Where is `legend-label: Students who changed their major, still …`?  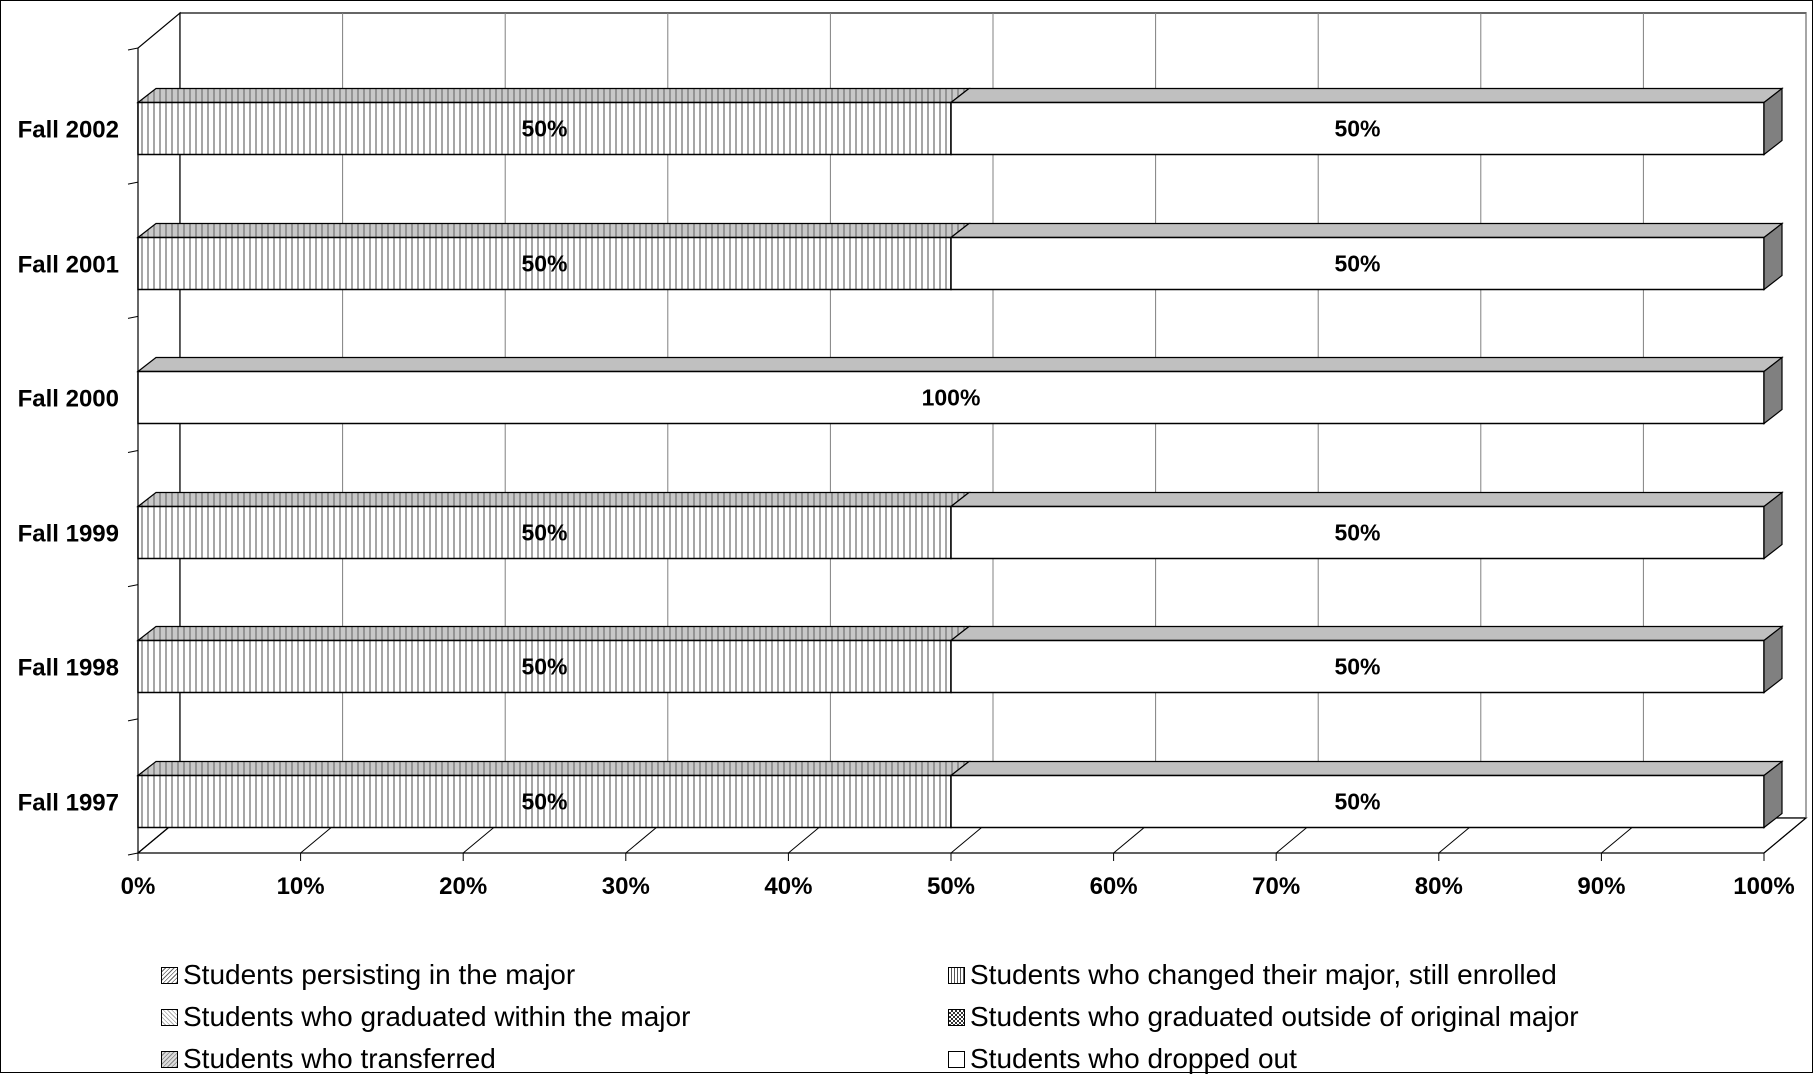
legend-label: Students who changed their major, still … is located at coordinates (1263, 974).